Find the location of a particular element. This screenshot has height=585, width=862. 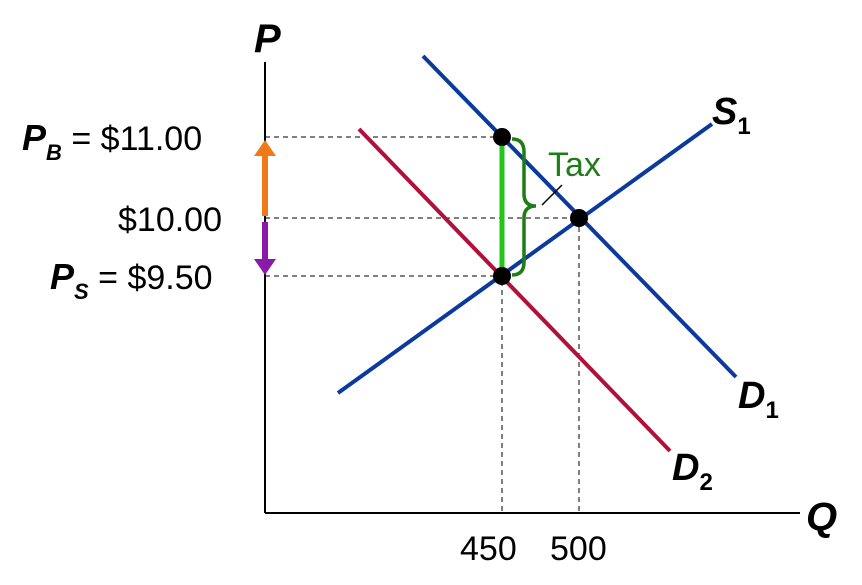

seller-burden-arrow is located at coordinates (265, 248).